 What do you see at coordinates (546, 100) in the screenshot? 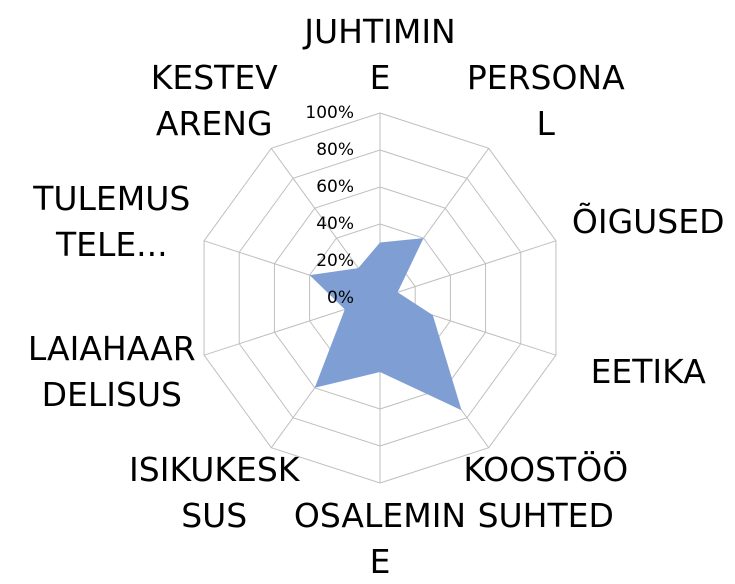
I see `category-label: PERSONA L` at bounding box center [546, 100].